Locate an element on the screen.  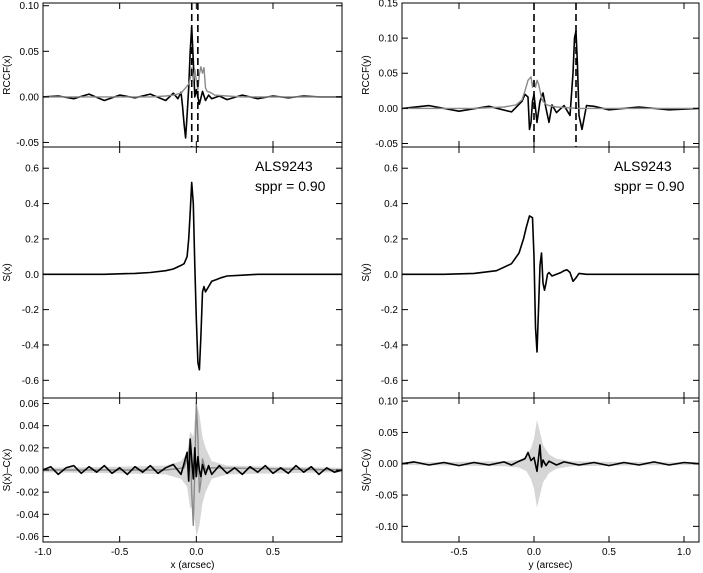
y-axis-label: RCCF(y) is located at coordinates (366, 74).